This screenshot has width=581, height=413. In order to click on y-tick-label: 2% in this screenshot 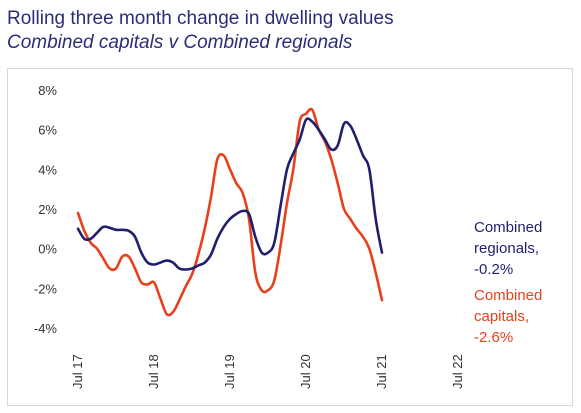, I will do `click(47, 209)`.